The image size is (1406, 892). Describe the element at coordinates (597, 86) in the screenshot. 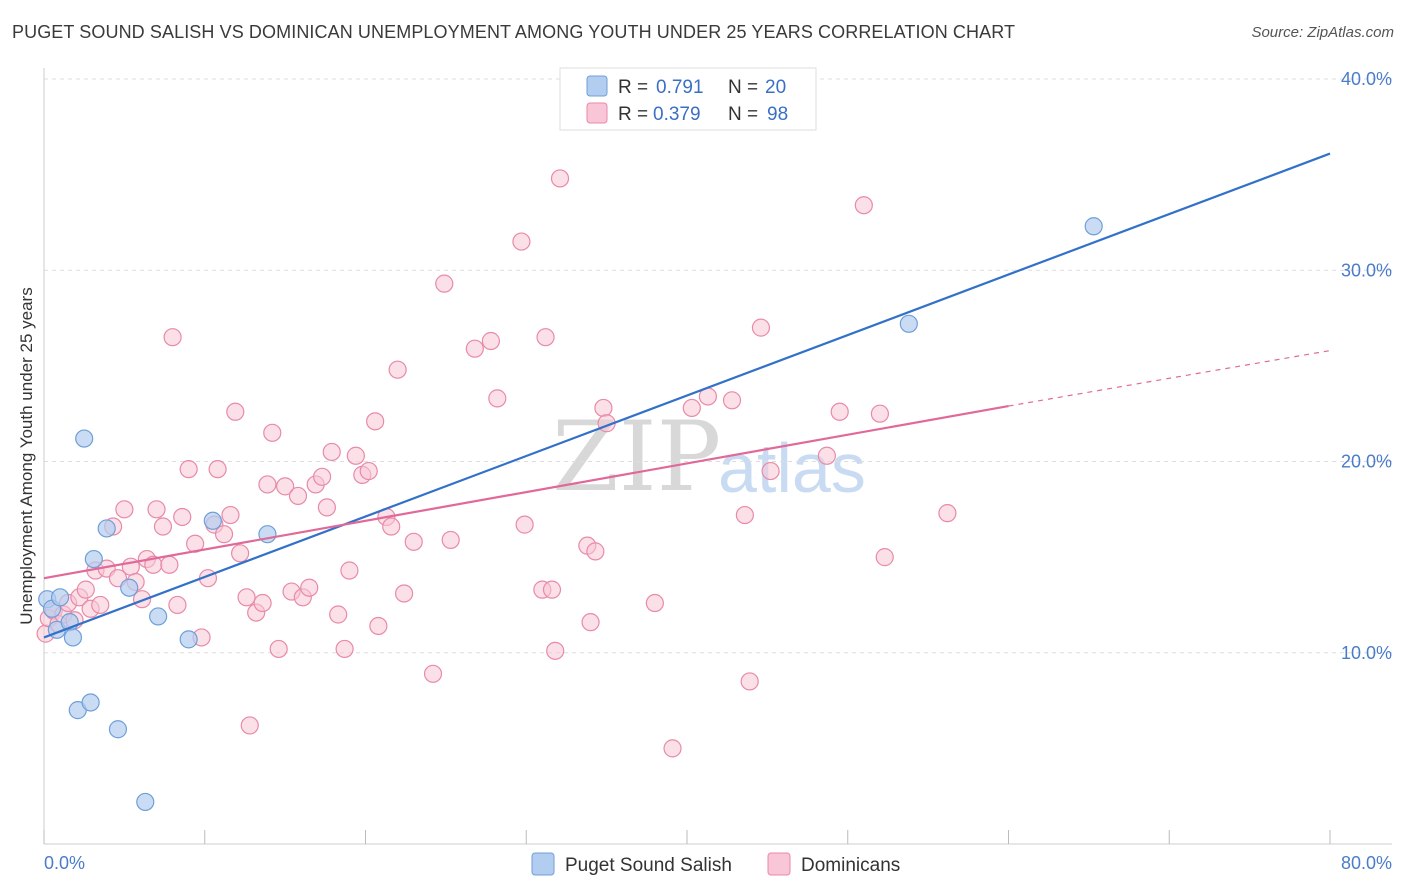

I see `legend-swatch-blue` at that location.